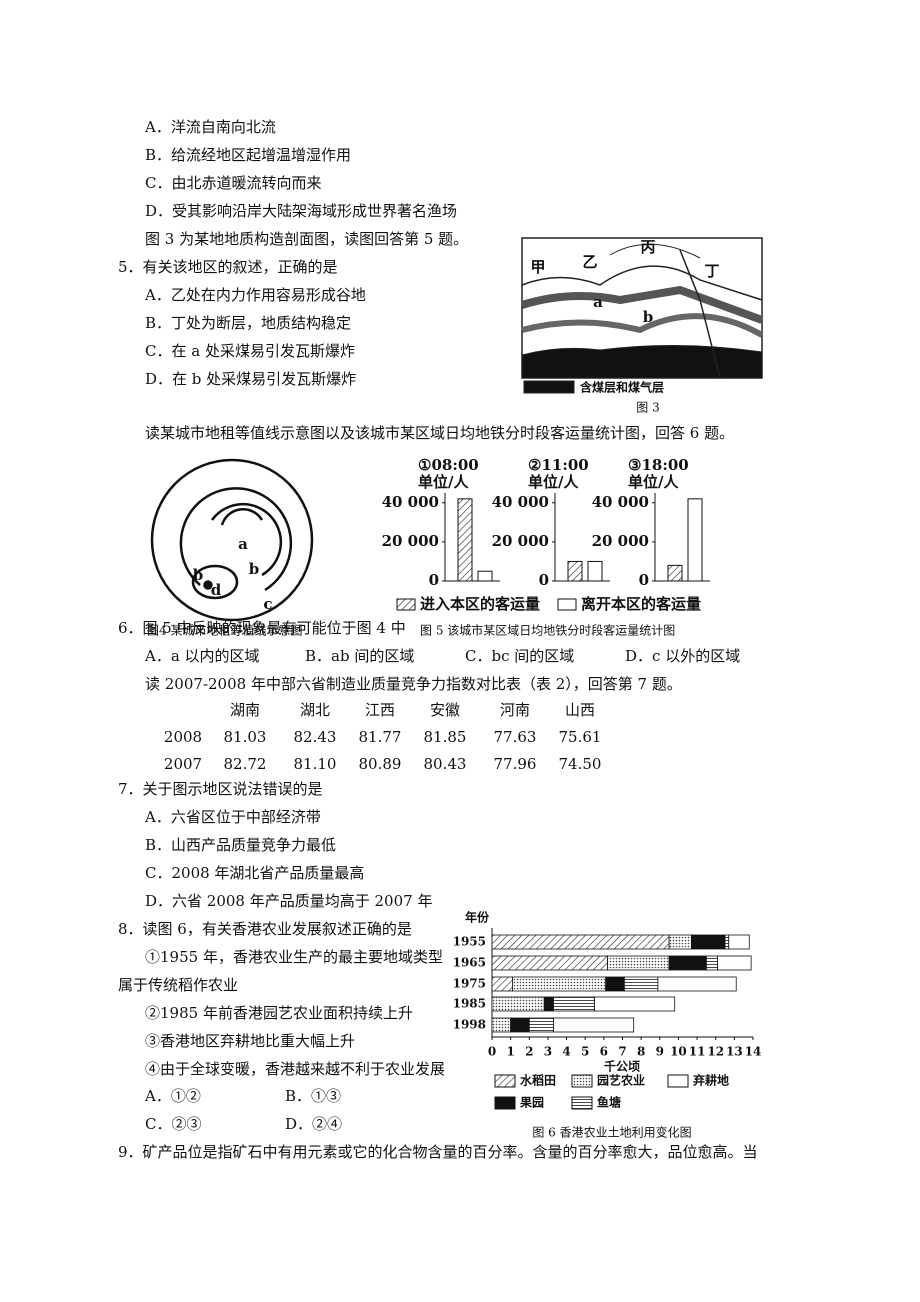  Describe the element at coordinates (529, 1052) in the screenshot. I see `x-tick-label: 2` at that location.